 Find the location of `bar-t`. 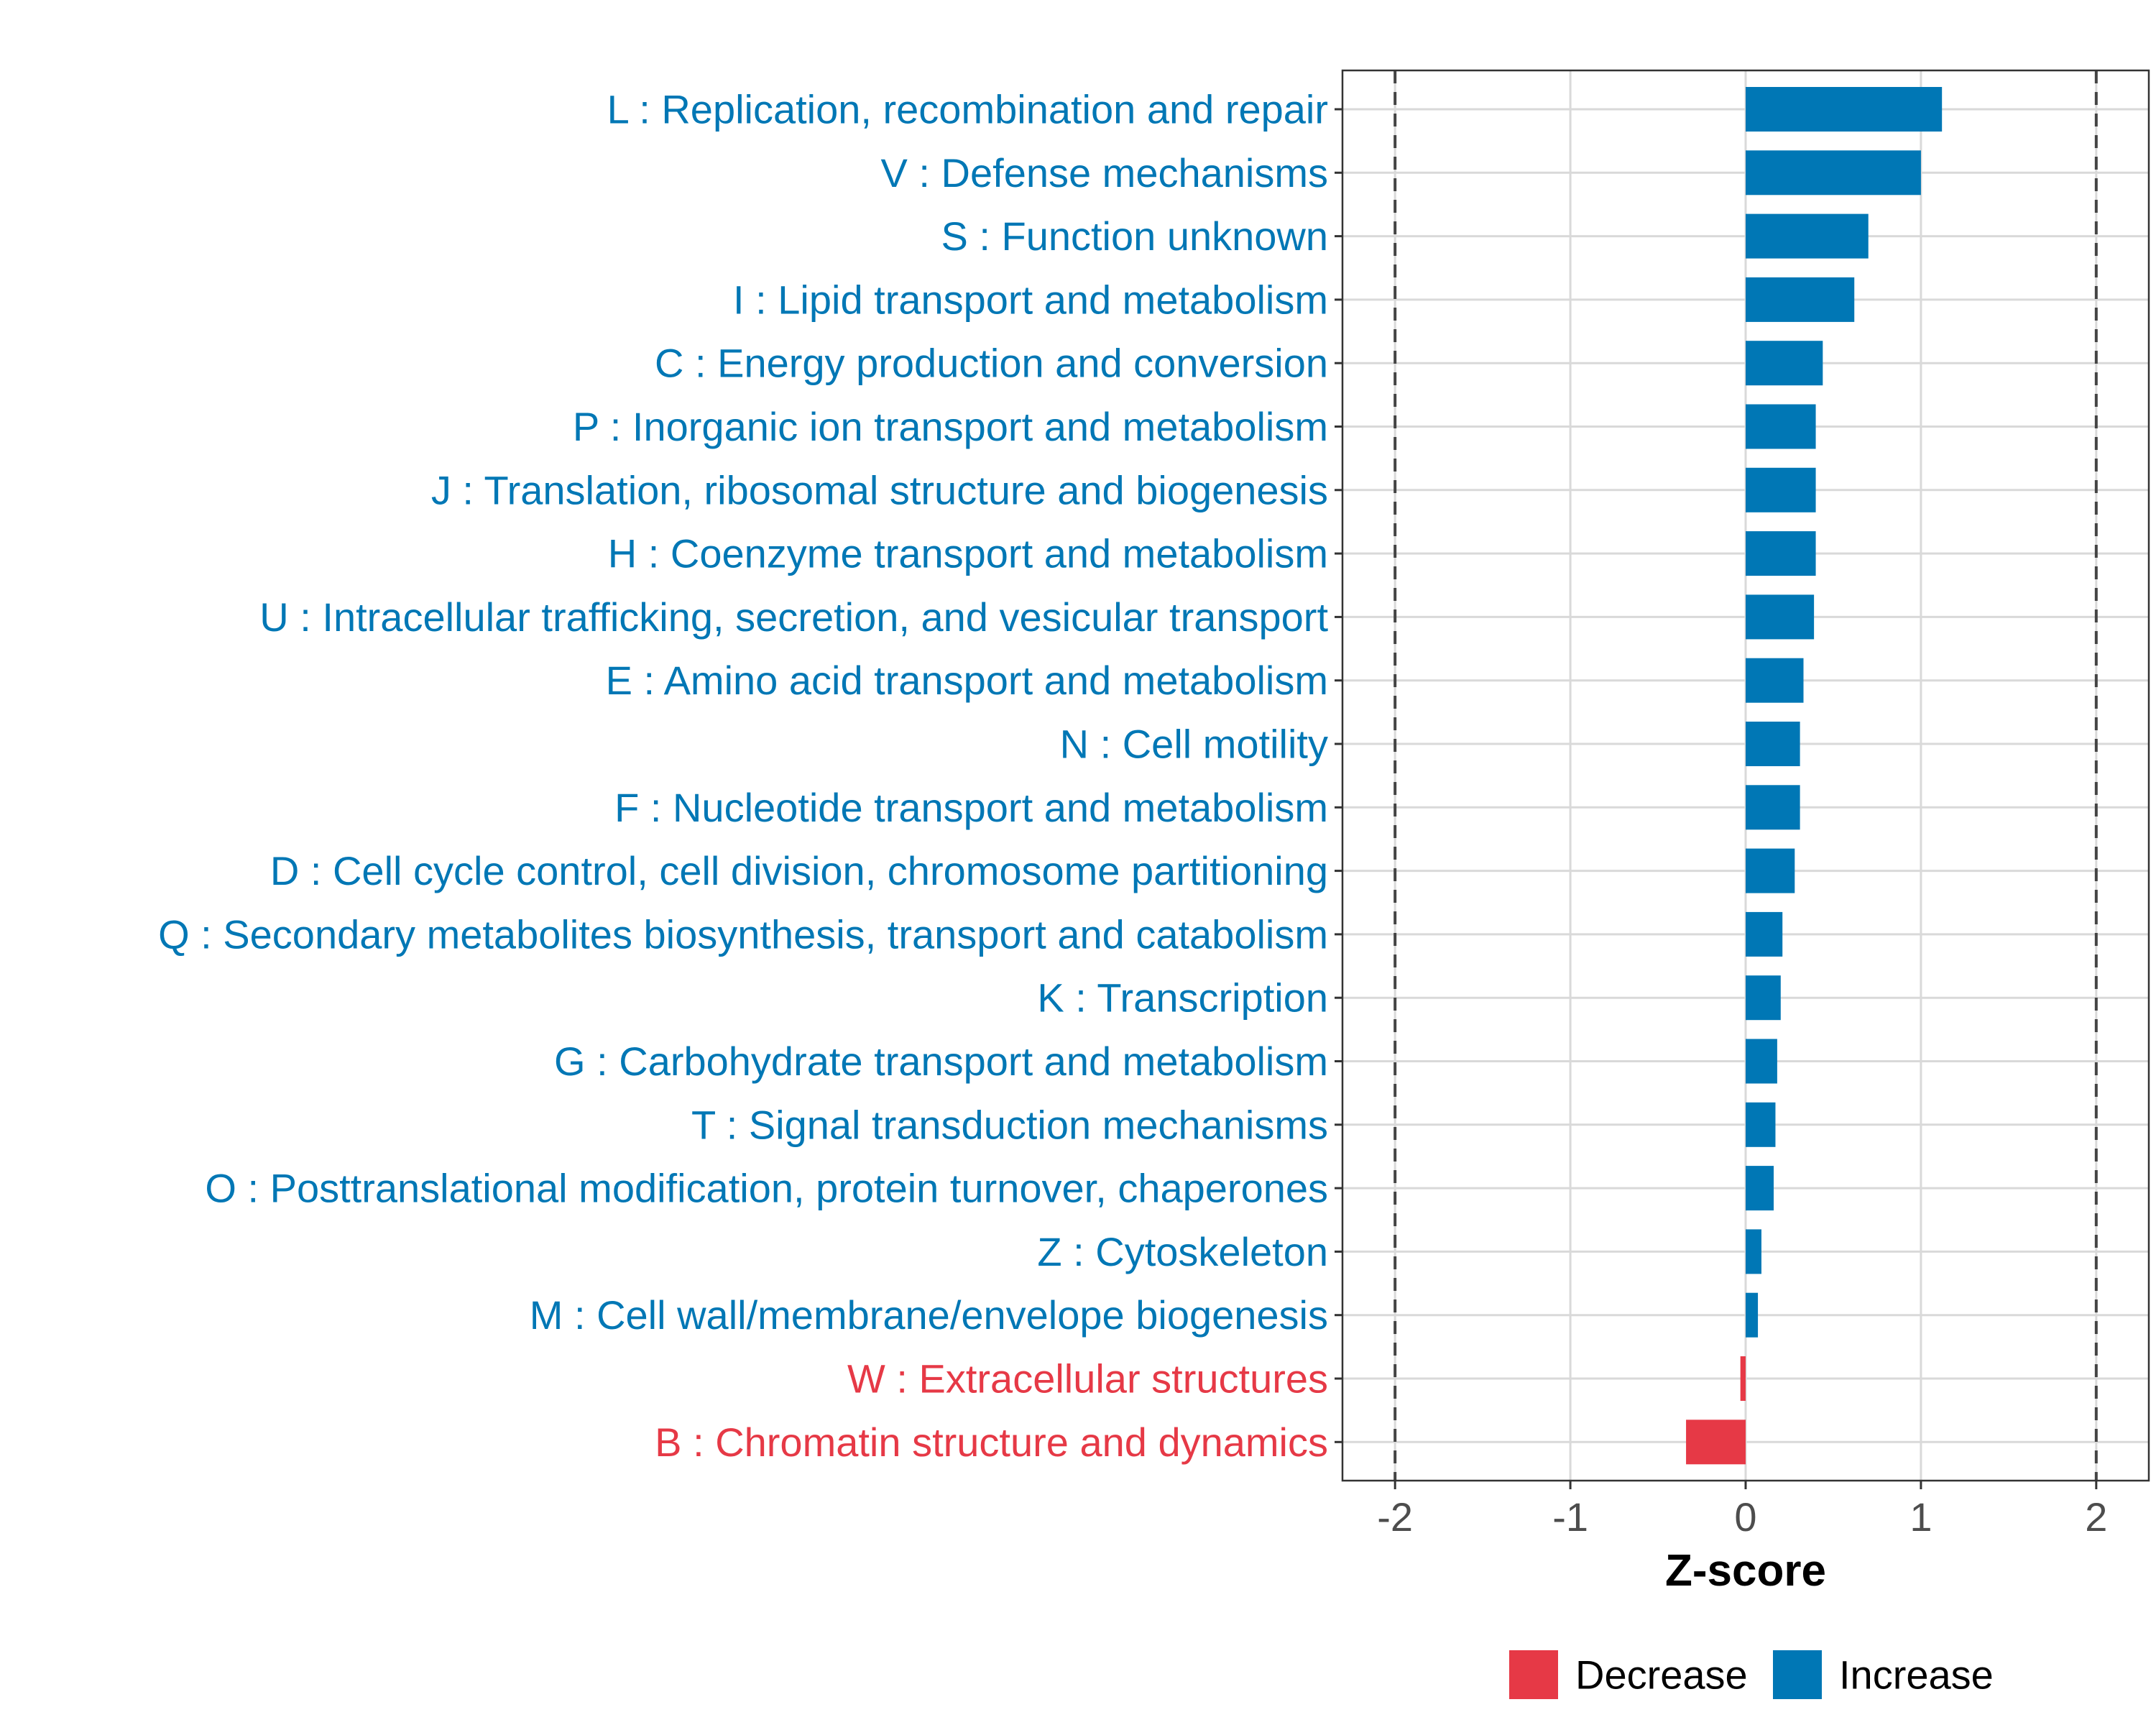

bar-t is located at coordinates (1761, 1124).